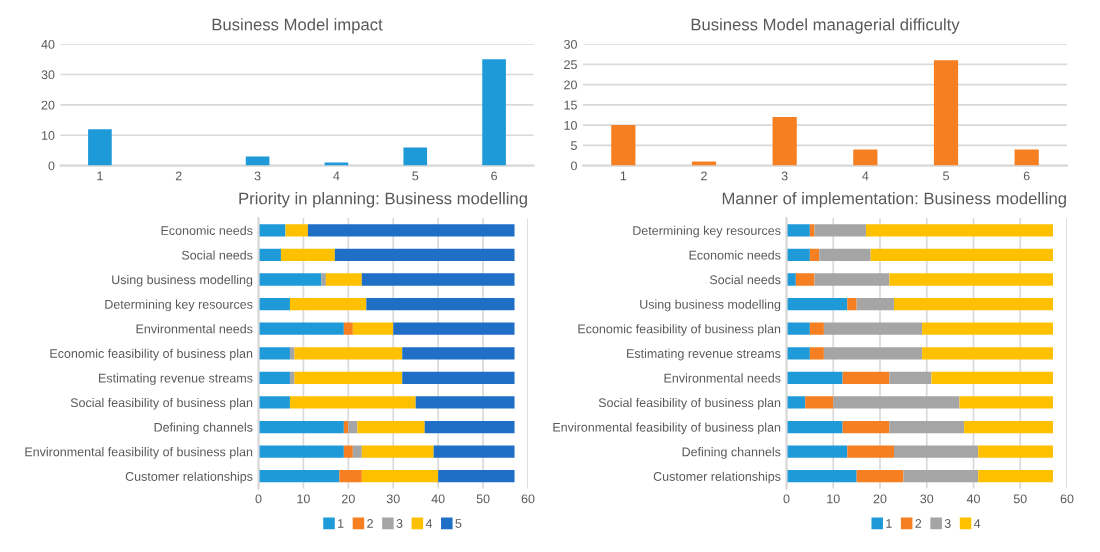 Image resolution: width=1100 pixels, height=552 pixels. What do you see at coordinates (383, 200) in the screenshot?
I see `chart-title: Priority in planning: Business modelling` at bounding box center [383, 200].